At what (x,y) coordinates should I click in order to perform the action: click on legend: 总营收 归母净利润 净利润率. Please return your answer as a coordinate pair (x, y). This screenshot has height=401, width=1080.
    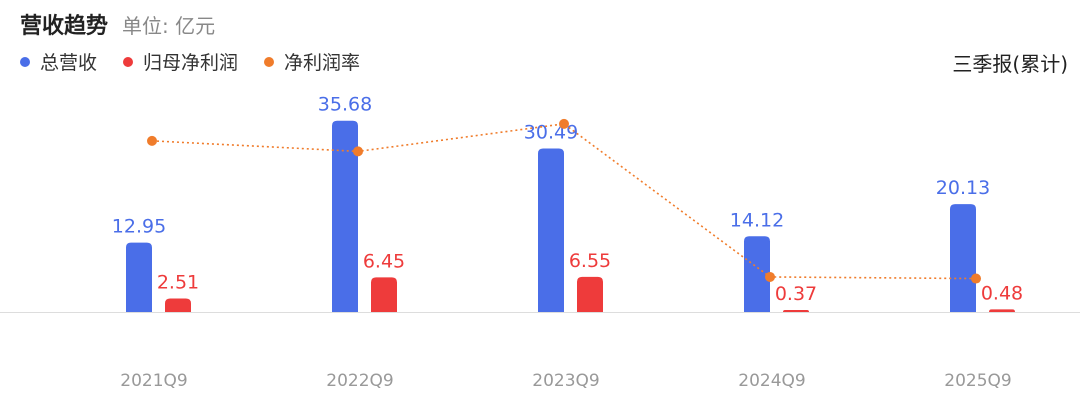
    Looking at the image, I should click on (203, 61).